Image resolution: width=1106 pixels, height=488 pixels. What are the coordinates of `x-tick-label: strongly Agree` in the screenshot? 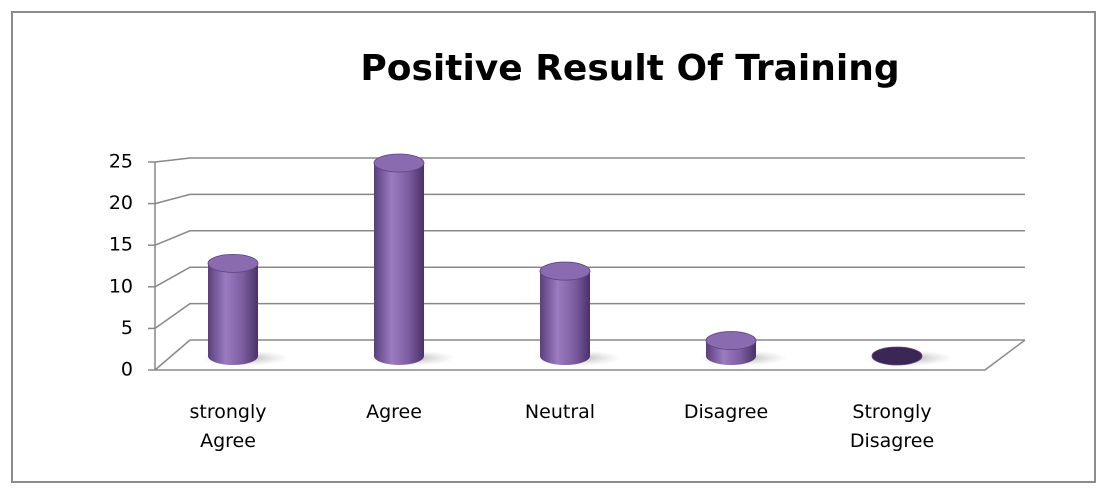 It's located at (228, 426).